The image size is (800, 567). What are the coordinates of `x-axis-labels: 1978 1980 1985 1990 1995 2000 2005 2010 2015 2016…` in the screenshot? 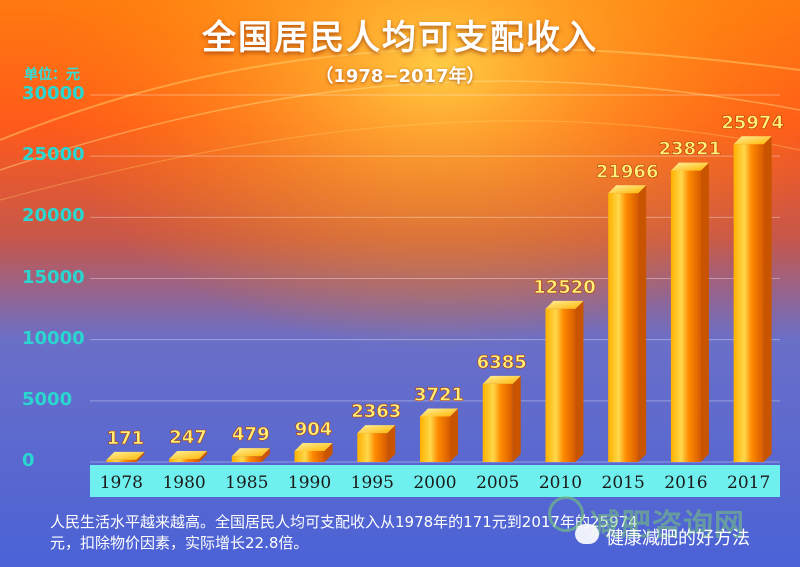 It's located at (435, 483).